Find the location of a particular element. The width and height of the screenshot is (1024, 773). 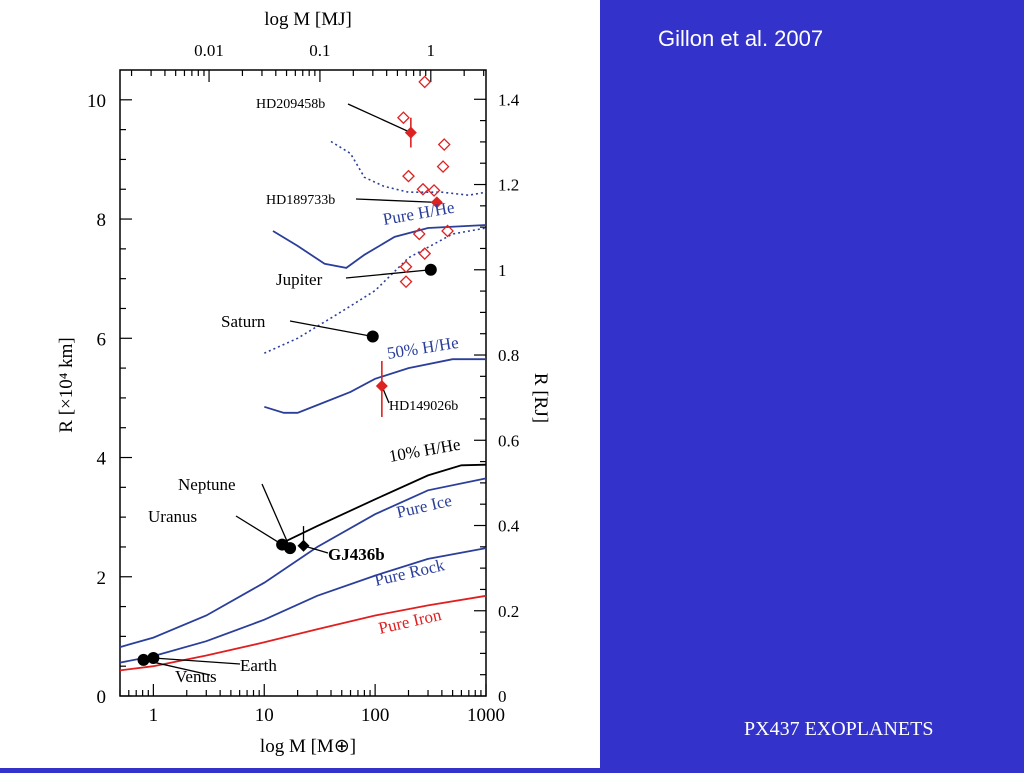

neptune-marker is located at coordinates (290, 548).